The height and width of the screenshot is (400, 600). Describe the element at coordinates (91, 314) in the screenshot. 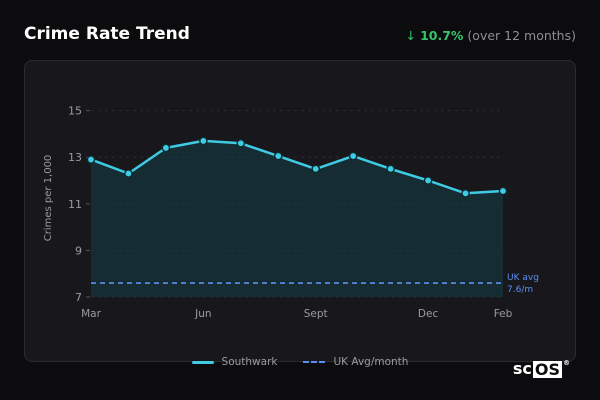

I see `x-tick-label: Mar` at that location.